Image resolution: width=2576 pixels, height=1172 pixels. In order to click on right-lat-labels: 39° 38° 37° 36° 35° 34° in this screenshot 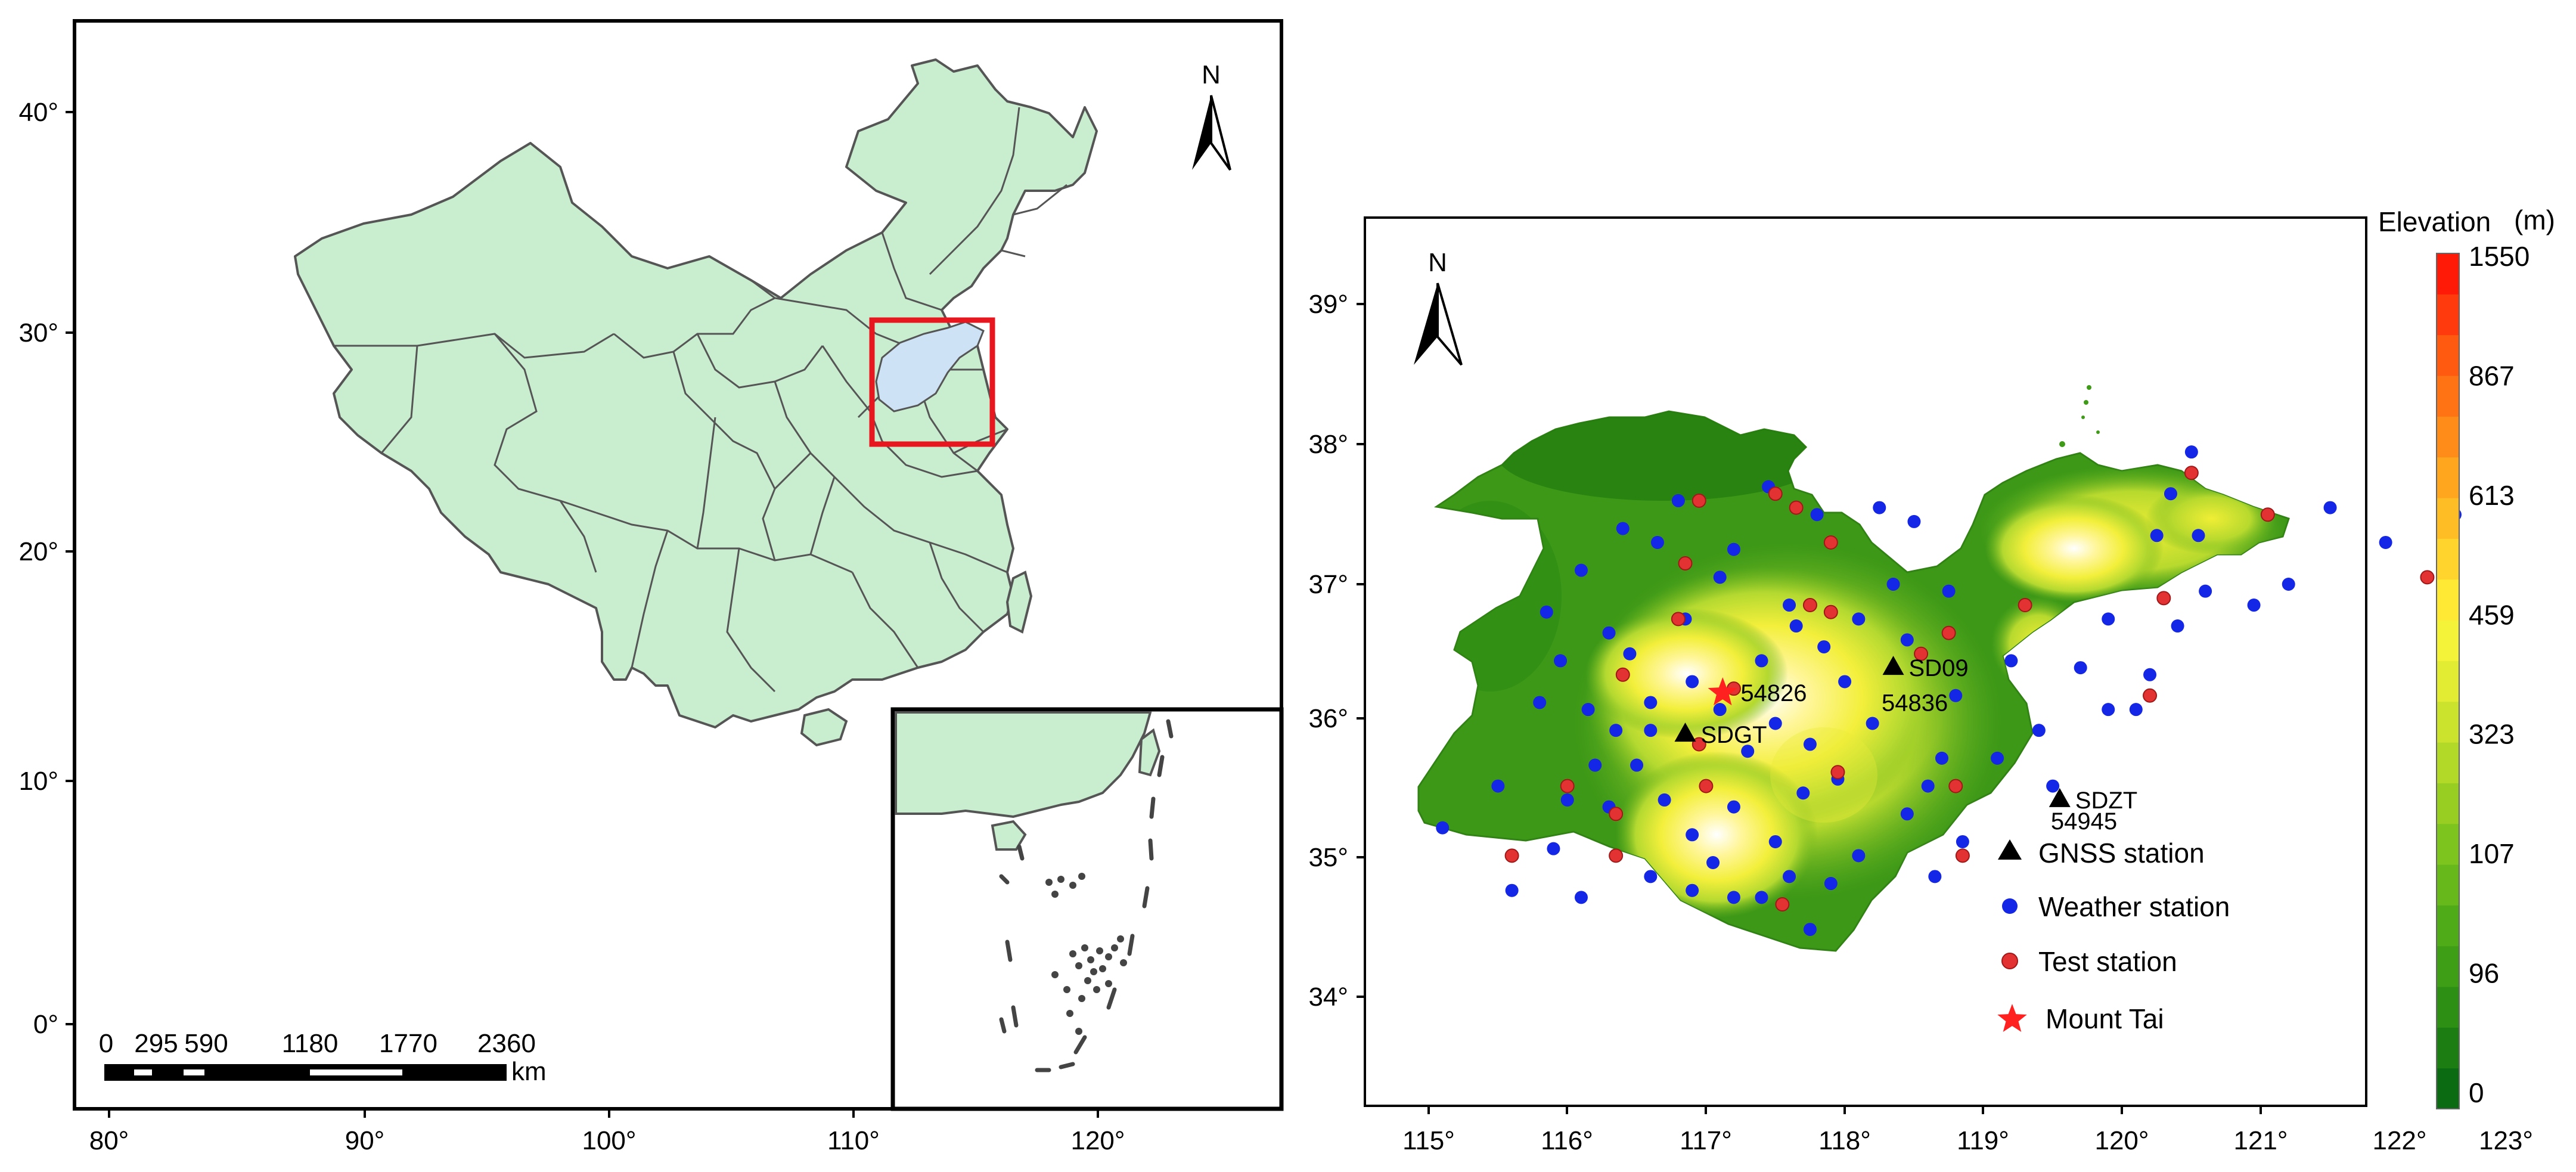, I will do `click(1328, 651)`.